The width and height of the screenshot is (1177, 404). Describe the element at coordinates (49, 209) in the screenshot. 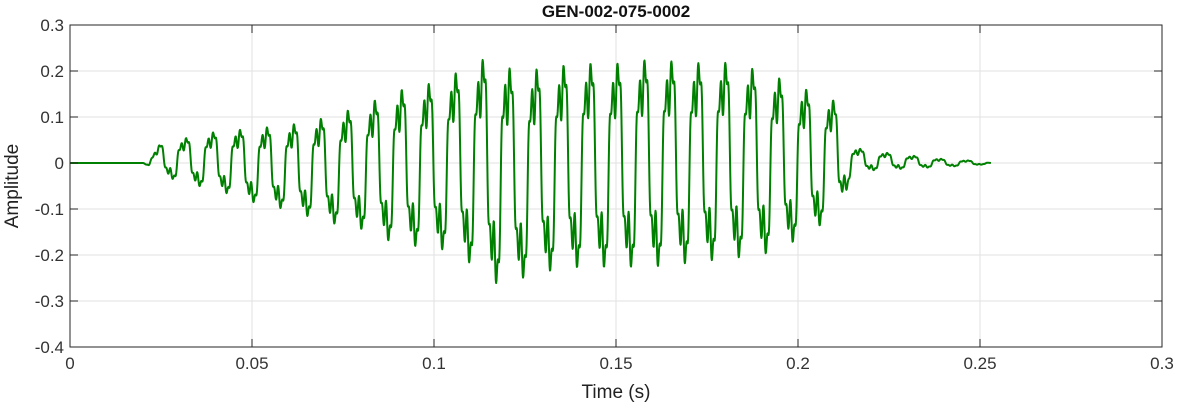

I see `y-tick-label: -0.1` at that location.